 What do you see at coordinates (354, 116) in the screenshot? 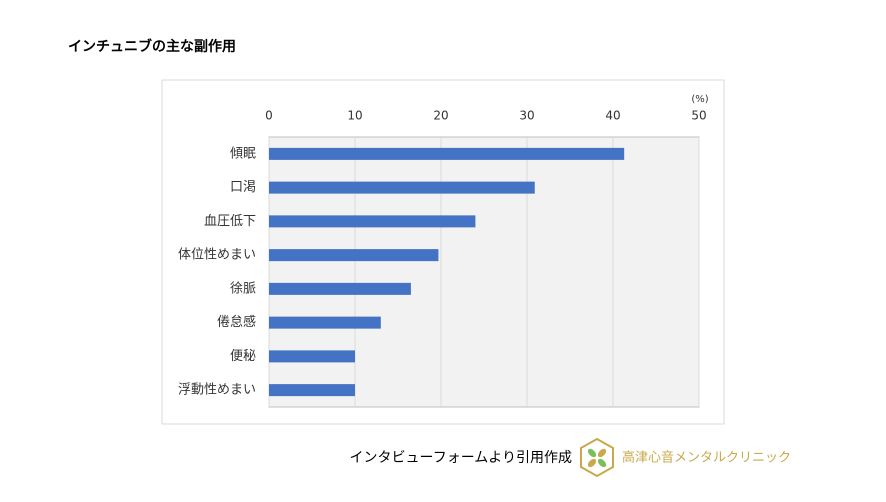
I see `x-tick-label: 10` at bounding box center [354, 116].